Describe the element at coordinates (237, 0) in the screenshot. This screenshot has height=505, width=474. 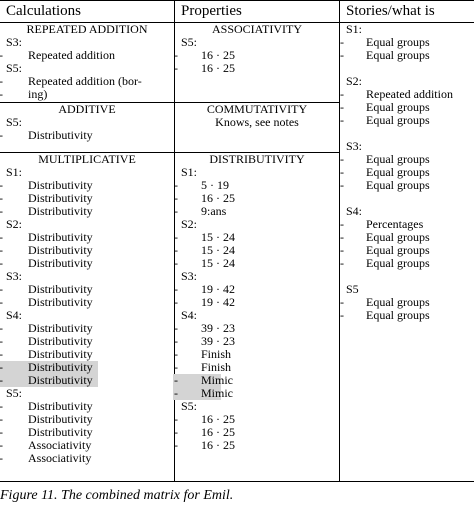
I see `table-top-border` at that location.